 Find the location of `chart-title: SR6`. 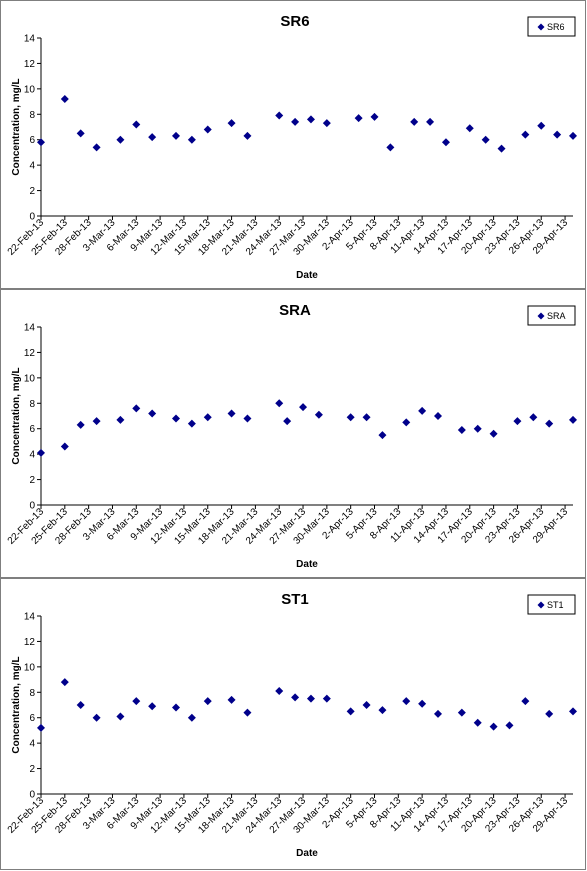

chart-title: SR6 is located at coordinates (294, 21).